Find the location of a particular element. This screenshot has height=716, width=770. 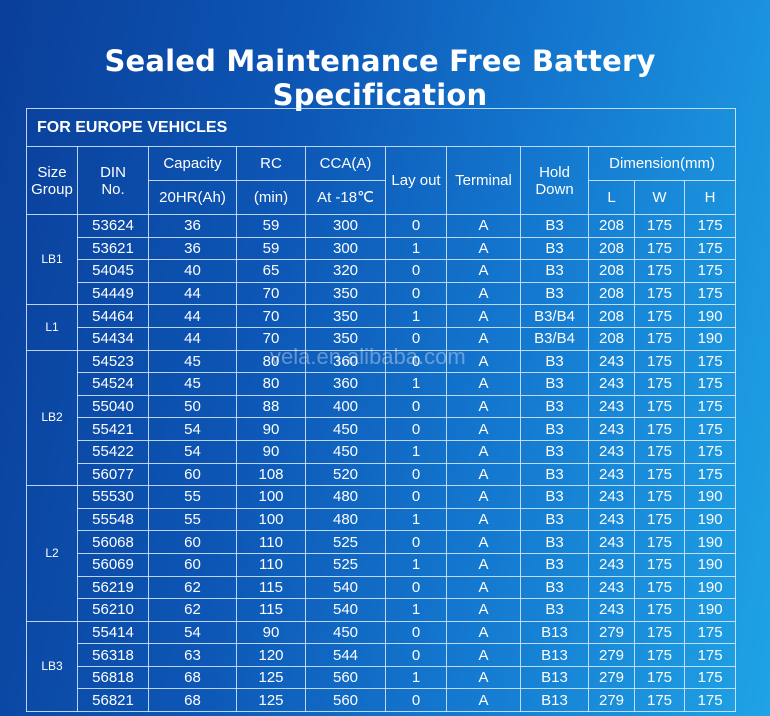

data-cell: 1 is located at coordinates (416, 610).